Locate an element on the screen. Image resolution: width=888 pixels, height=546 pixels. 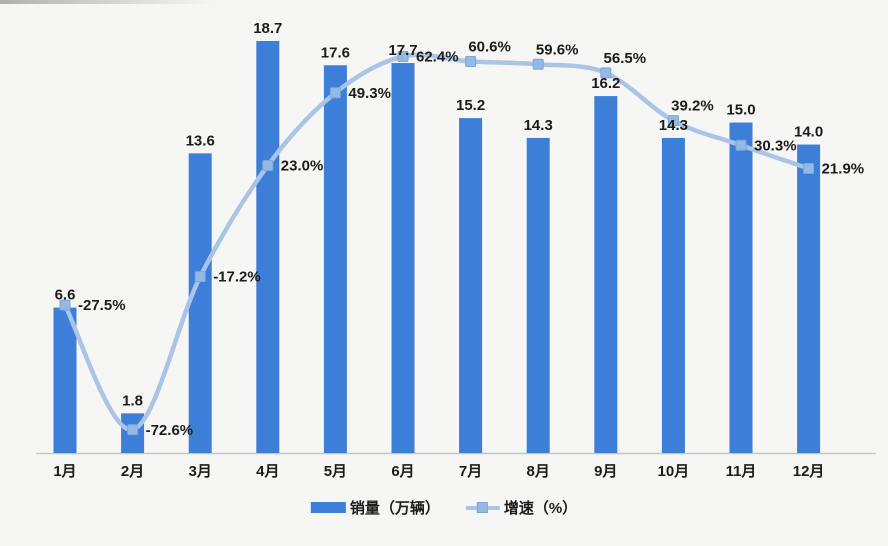
growth-value-label: 56.5% is located at coordinates (625, 58).